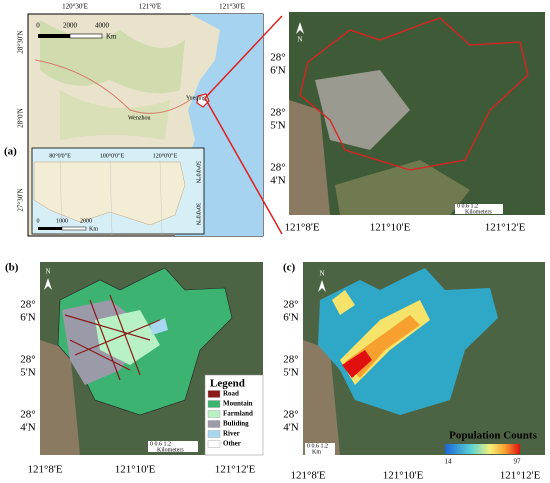 The height and width of the screenshot is (483, 550). Describe the element at coordinates (408, 341) in the screenshot. I see `population-region` at that location.